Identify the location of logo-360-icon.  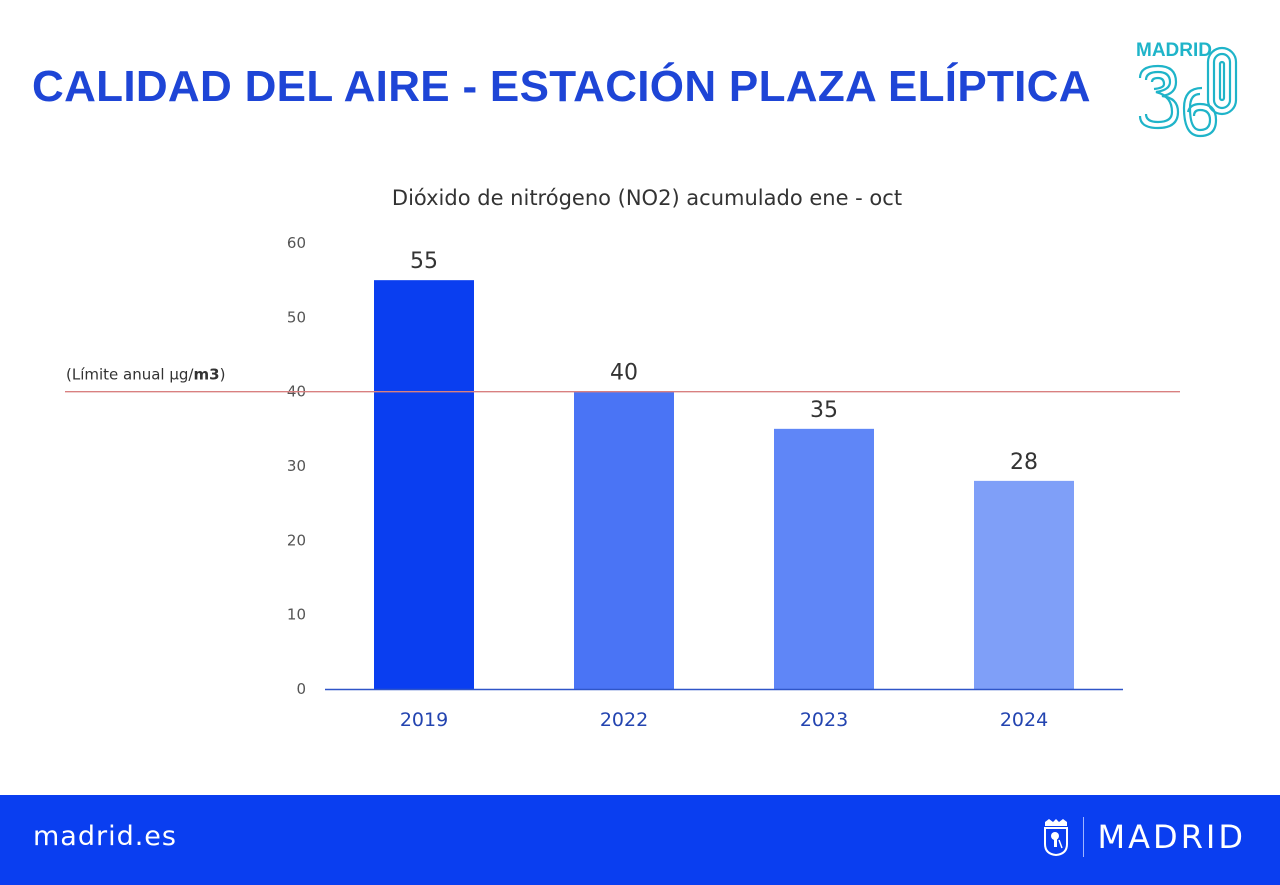
(1188, 92).